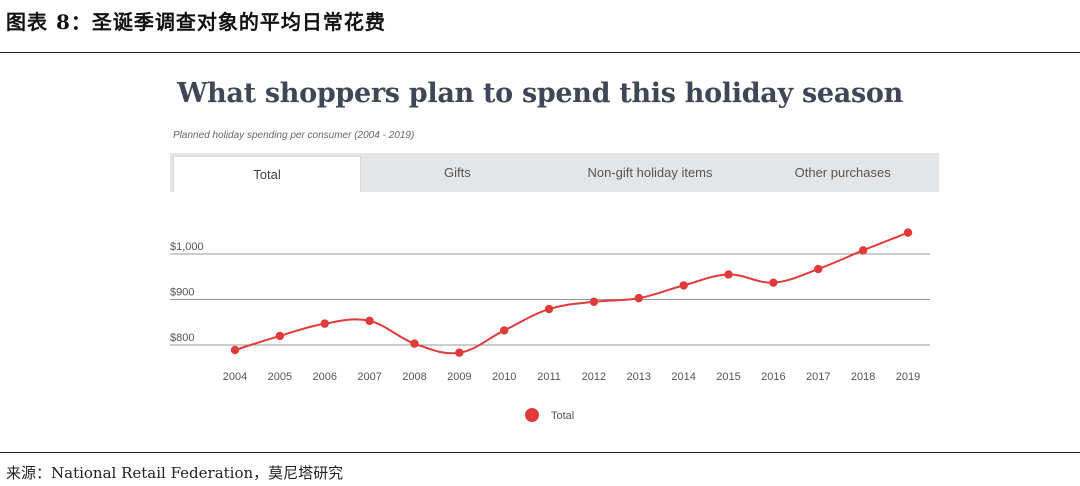 Image resolution: width=1080 pixels, height=486 pixels. Describe the element at coordinates (908, 377) in the screenshot. I see `x-tick-label: 2019` at that location.